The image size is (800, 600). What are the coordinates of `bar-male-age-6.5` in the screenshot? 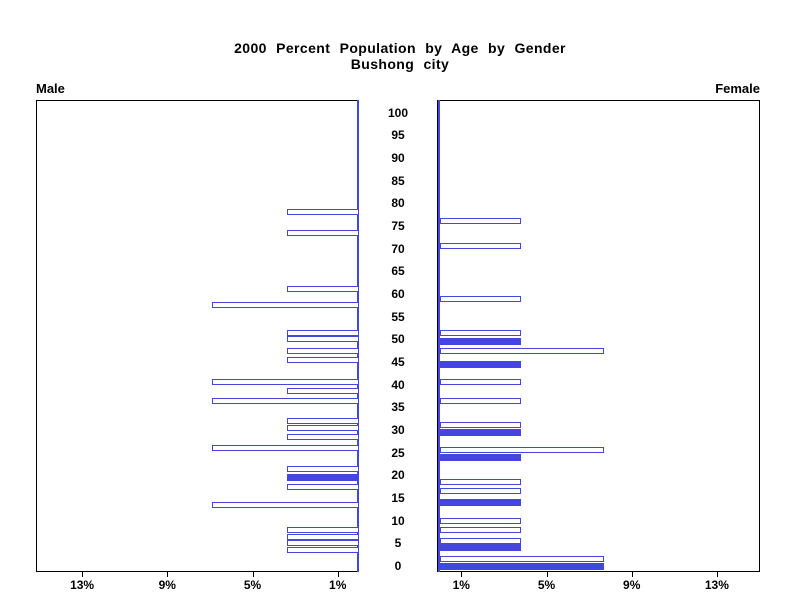 It's located at (323, 537).